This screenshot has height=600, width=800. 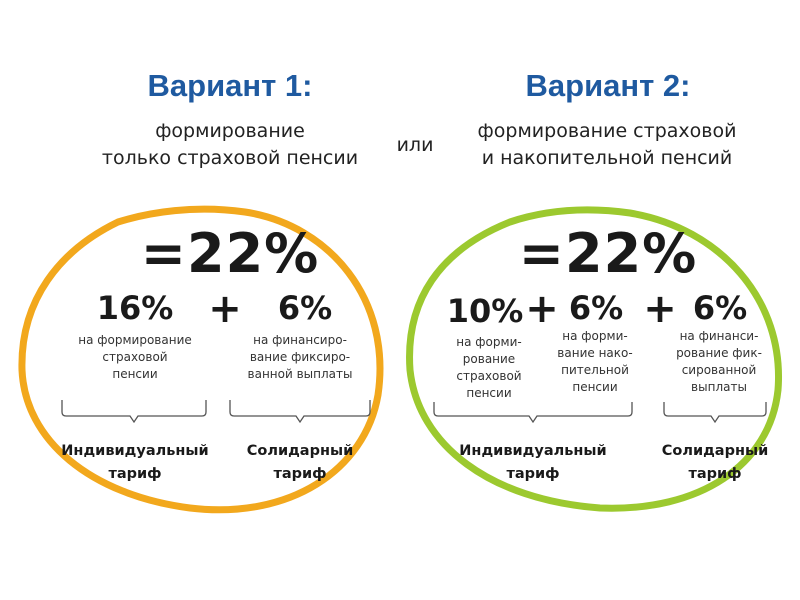 What do you see at coordinates (230, 145) in the screenshot?
I see `option1-subtitle: формирование только страховой пенсии` at bounding box center [230, 145].